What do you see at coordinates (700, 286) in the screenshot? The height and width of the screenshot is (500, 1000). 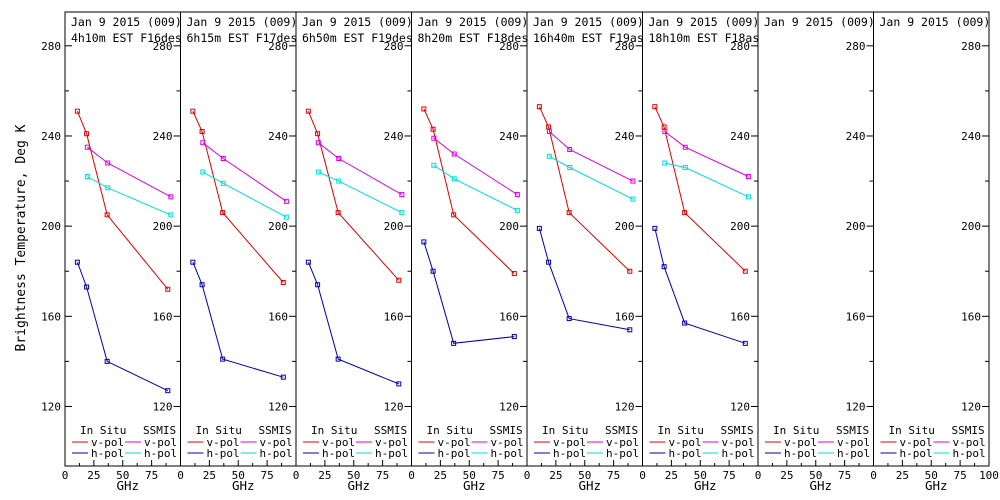 I see `series-line-in_situ_h` at bounding box center [700, 286].